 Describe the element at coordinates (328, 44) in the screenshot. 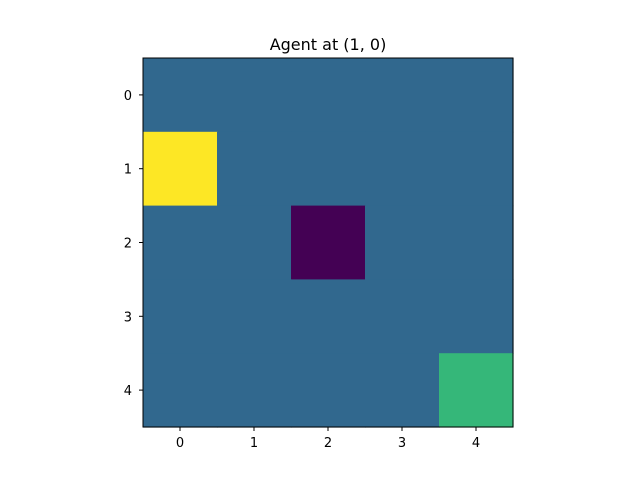

I see `chart-title: Agent at (1, 0)` at that location.